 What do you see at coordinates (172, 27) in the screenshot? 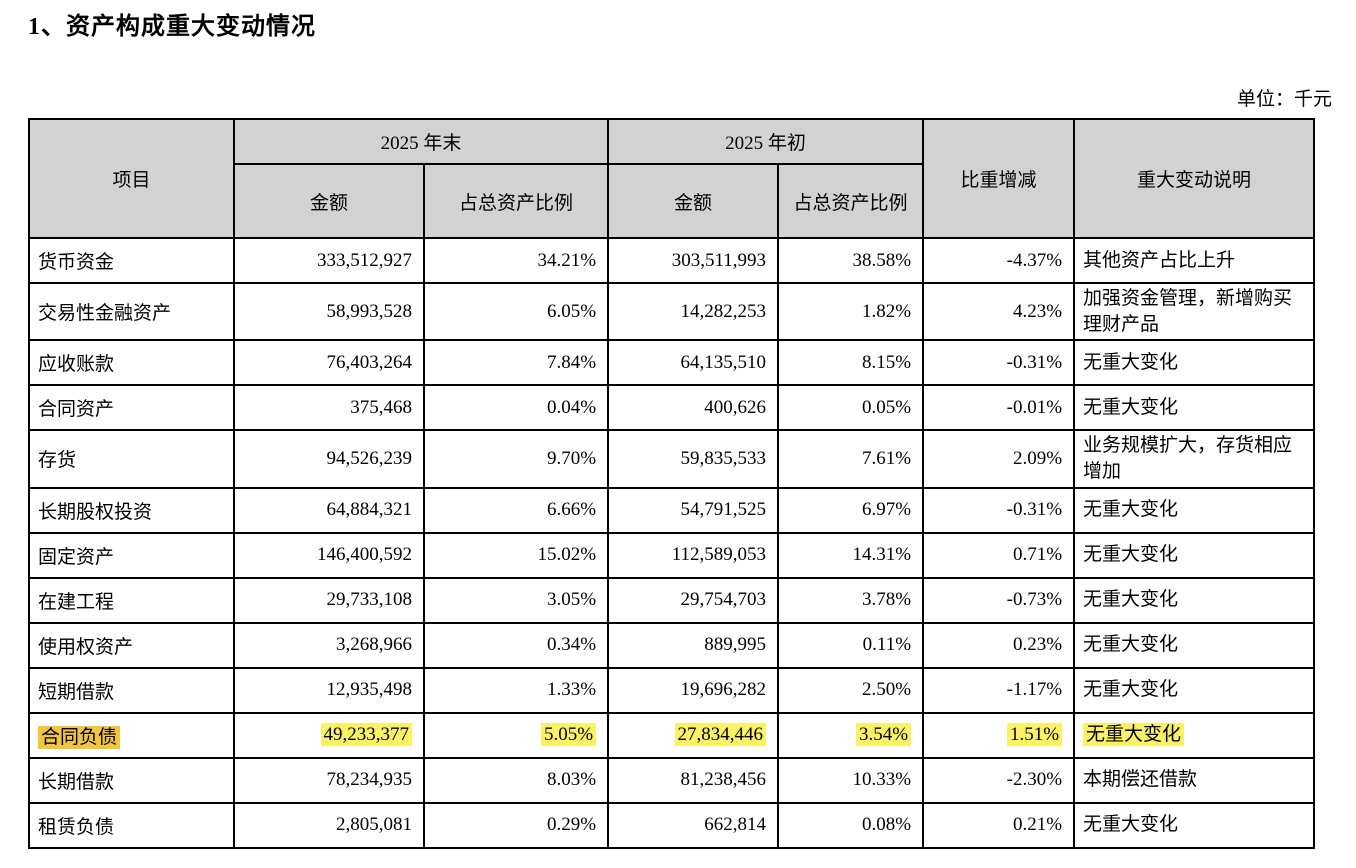
I see `section-title: 1、资产构成重大变动情况` at bounding box center [172, 27].